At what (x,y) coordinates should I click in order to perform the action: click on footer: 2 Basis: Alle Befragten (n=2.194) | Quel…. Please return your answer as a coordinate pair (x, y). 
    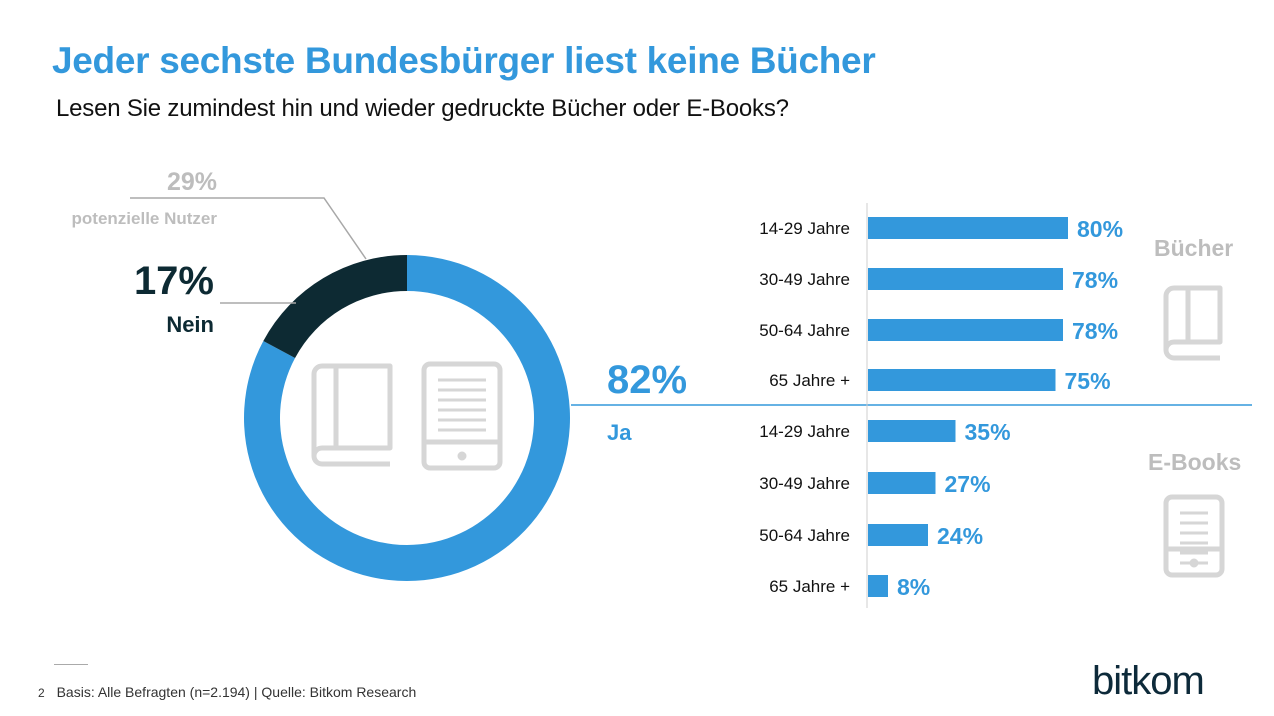
    Looking at the image, I should click on (227, 692).